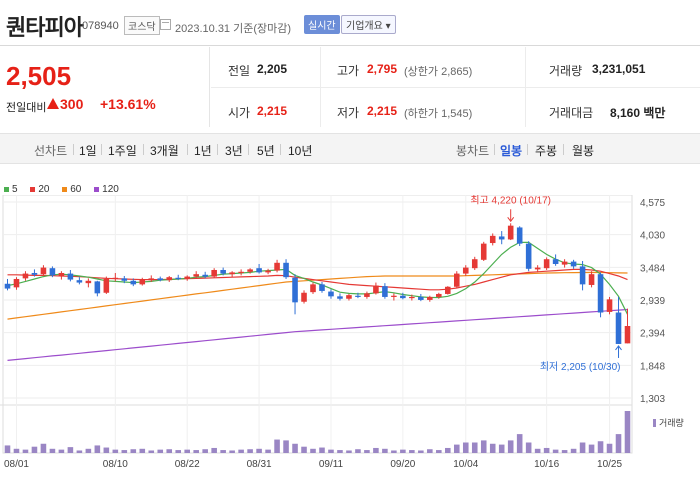  Describe the element at coordinates (105, 87) in the screenshot. I see `price-summary: 2,505 전일대비 300 +13.61%` at that location.